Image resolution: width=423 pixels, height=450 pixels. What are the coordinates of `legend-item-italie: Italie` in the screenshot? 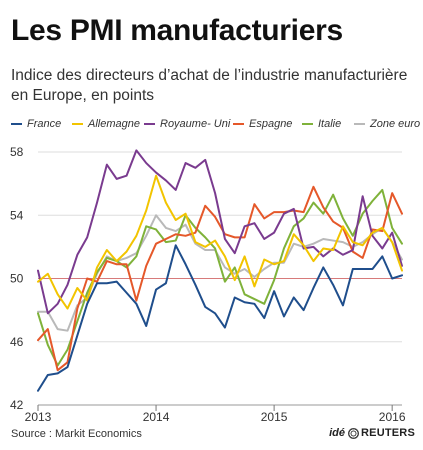 It's located at (321, 124).